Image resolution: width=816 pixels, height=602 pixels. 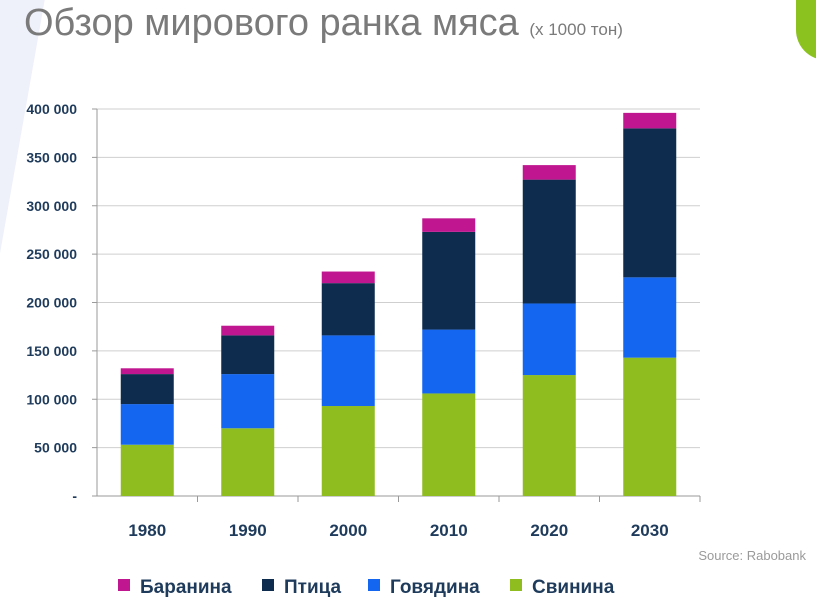 I want to click on title-unit: (x 1000 тон), so click(x=576, y=29).